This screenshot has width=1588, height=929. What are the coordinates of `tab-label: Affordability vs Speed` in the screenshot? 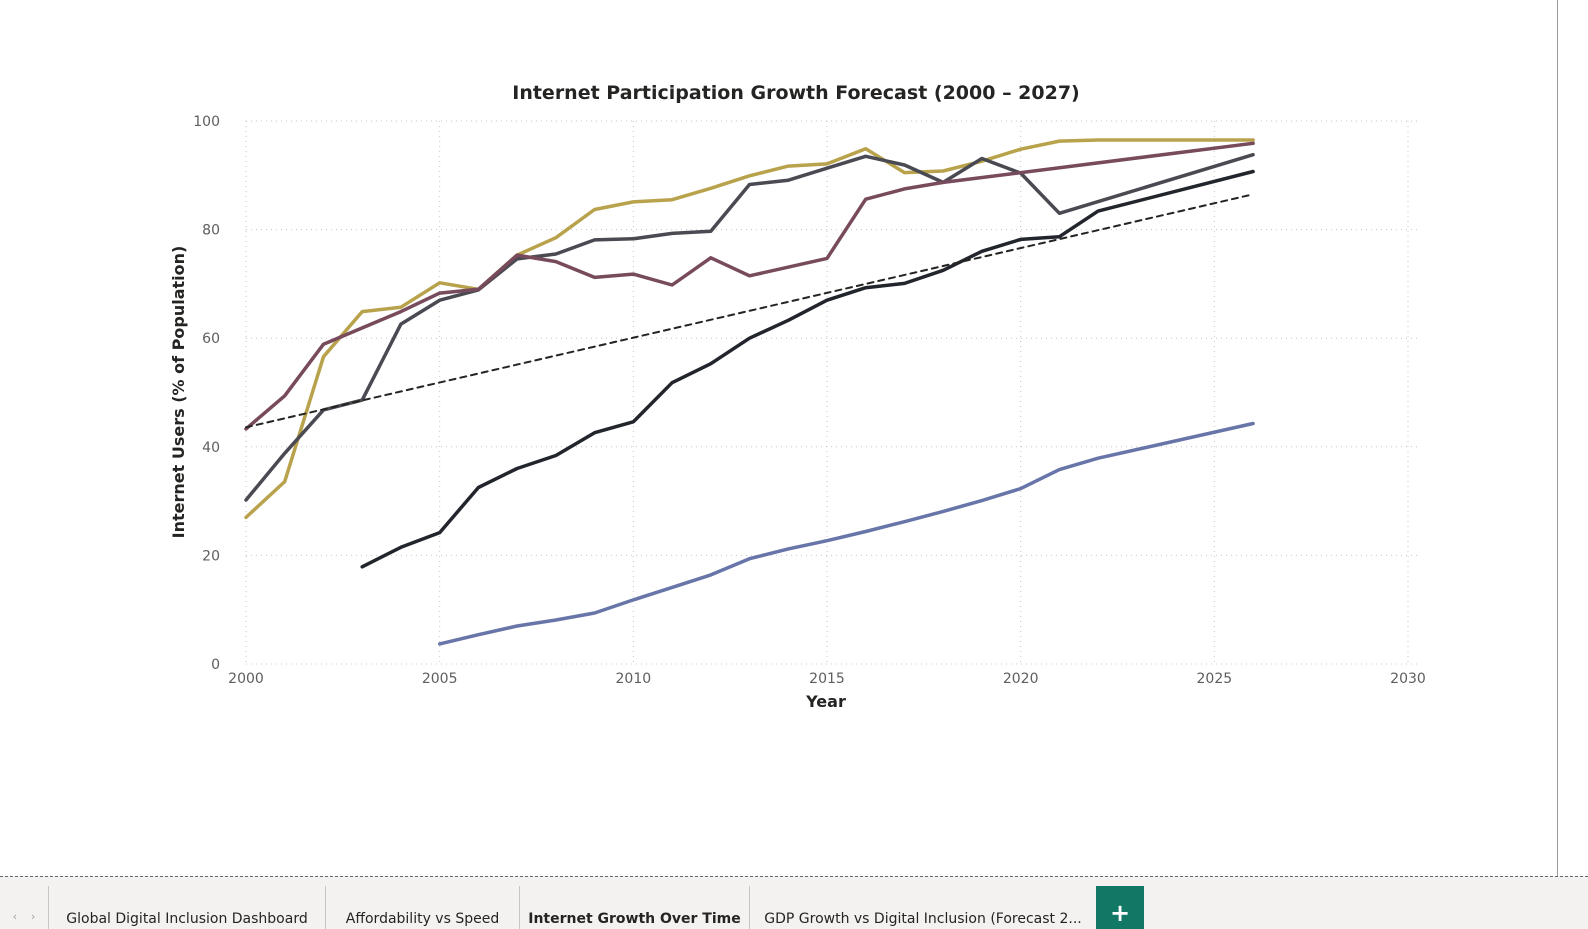 It's located at (422, 919).